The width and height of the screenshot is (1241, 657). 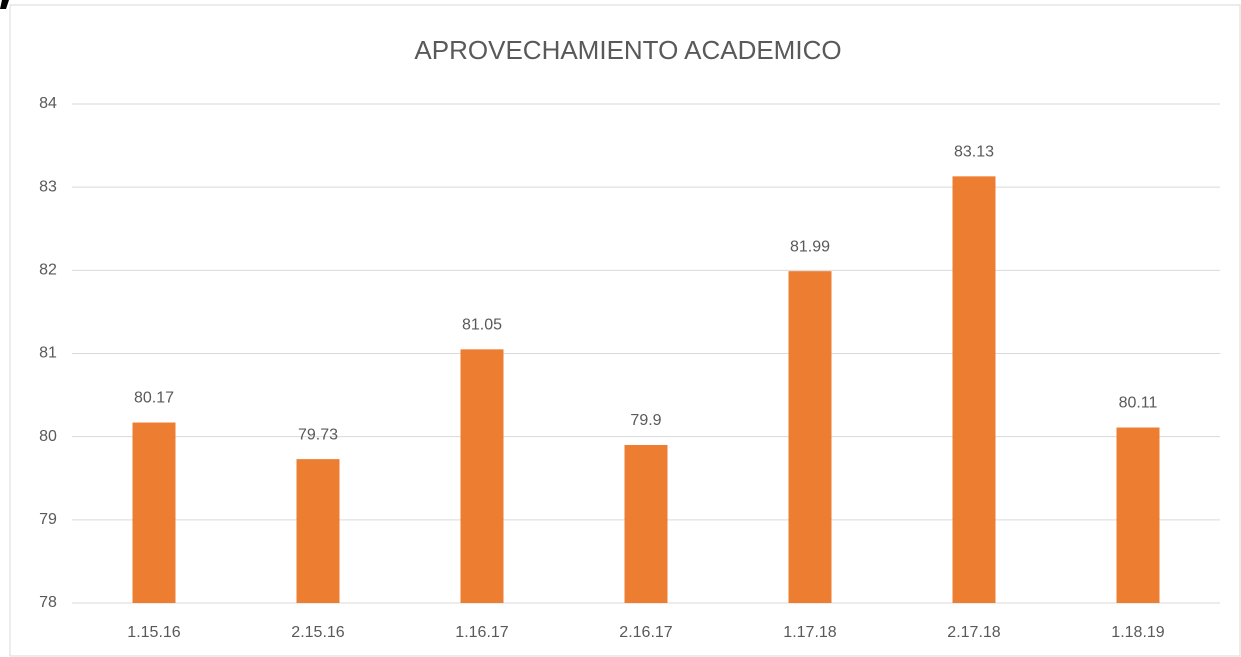 What do you see at coordinates (1138, 403) in the screenshot?
I see `data-label: 80.11` at bounding box center [1138, 403].